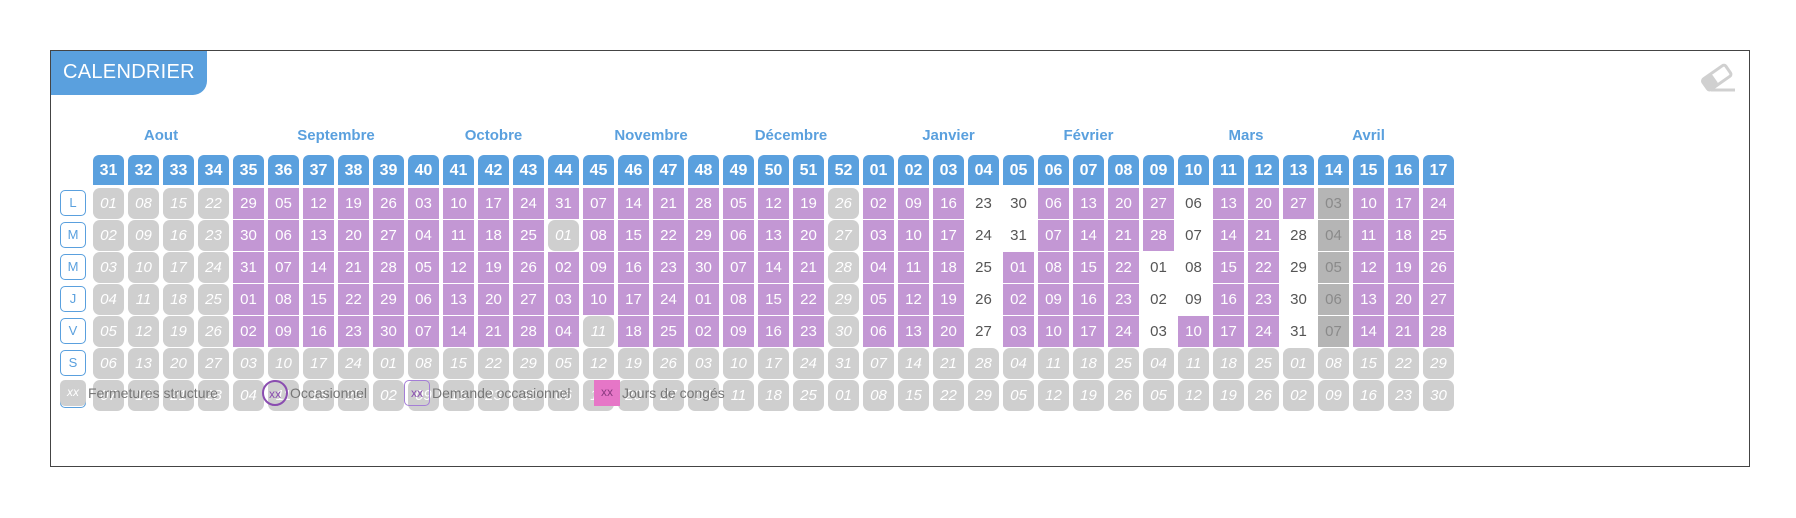 This screenshot has width=1796, height=518. What do you see at coordinates (1717, 78) in the screenshot?
I see `eraser-icon` at bounding box center [1717, 78].